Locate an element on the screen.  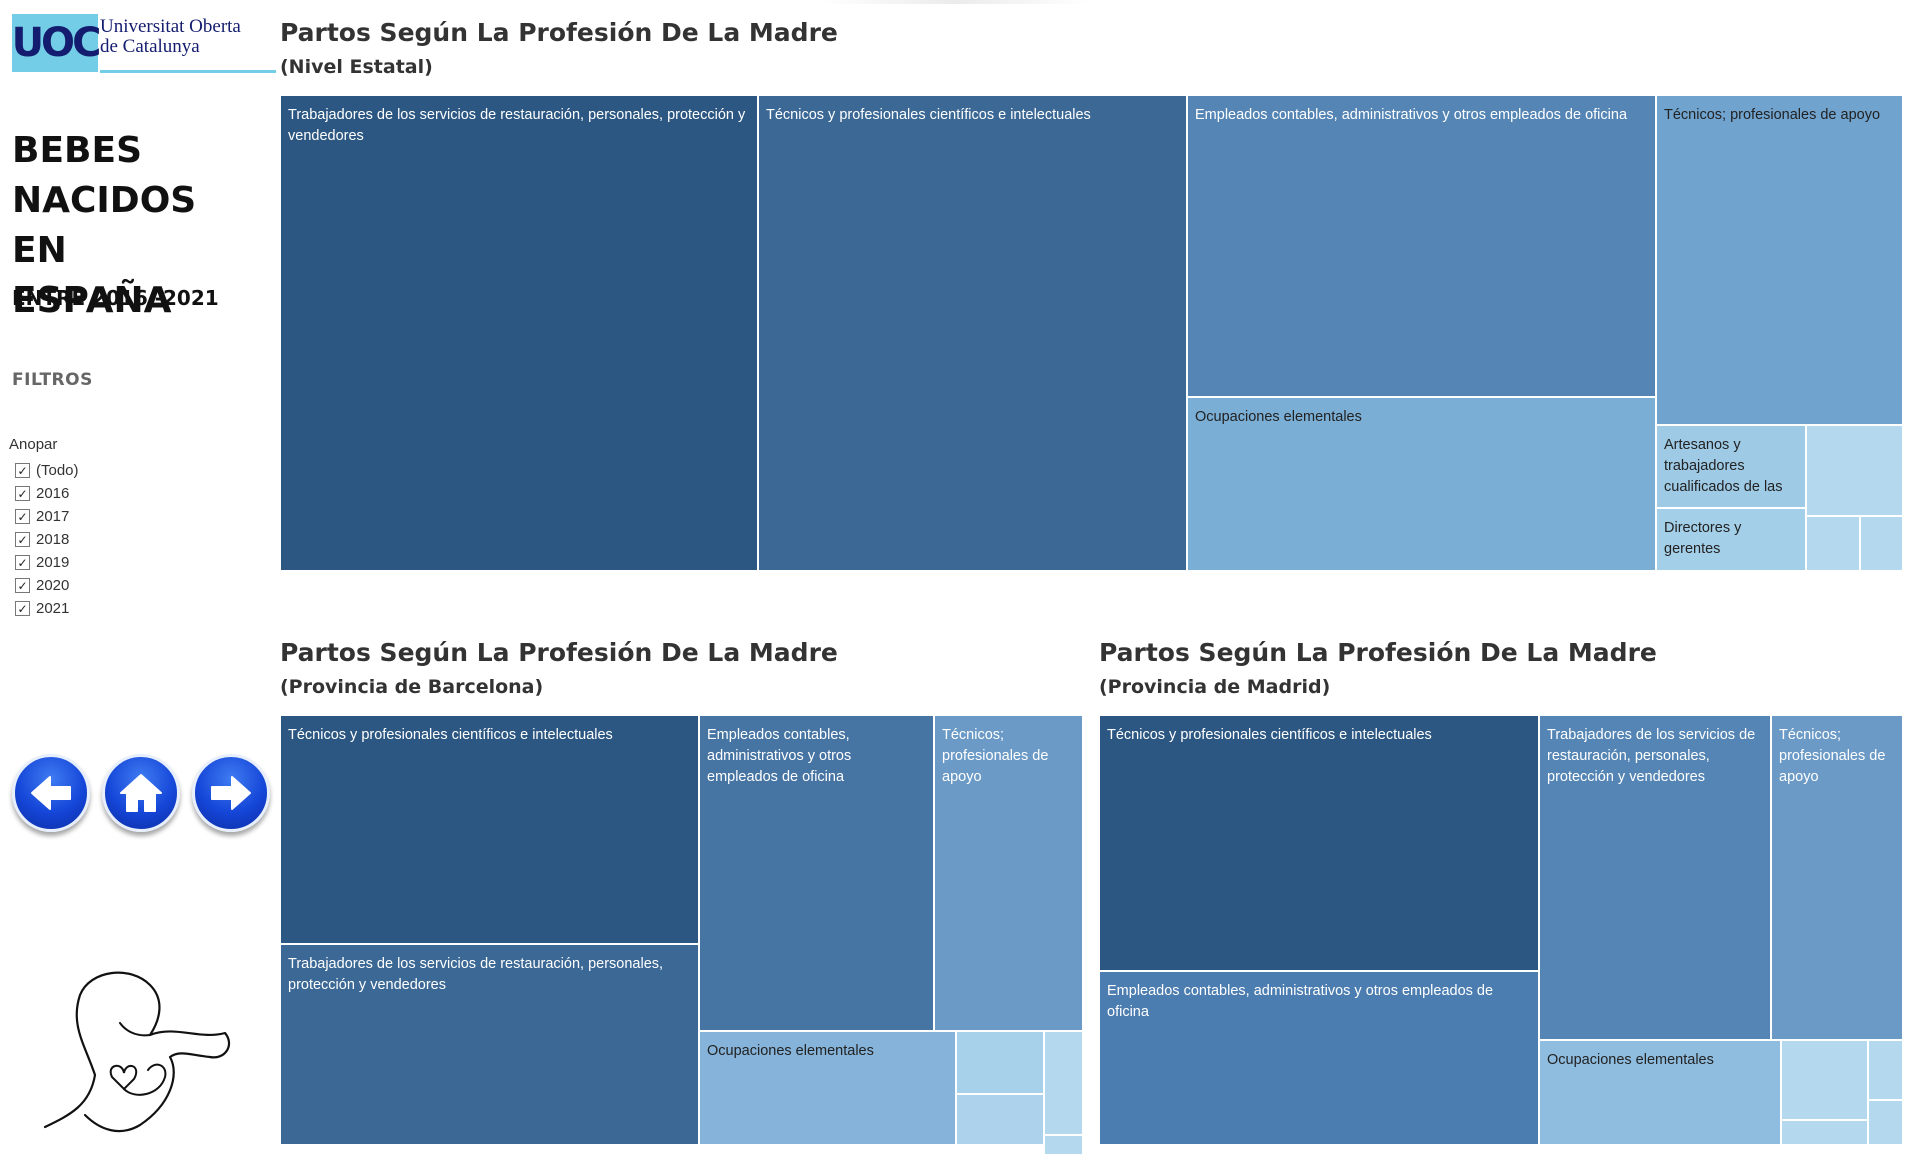
uoc-logo-line2: de Catalunya is located at coordinates (150, 46).